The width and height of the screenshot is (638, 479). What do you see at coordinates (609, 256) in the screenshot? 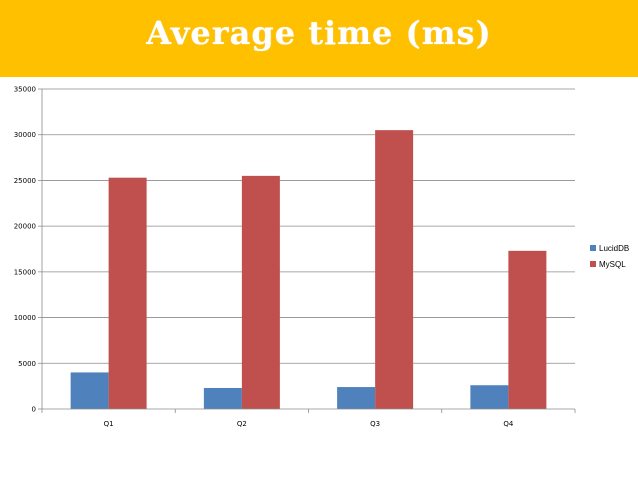
I see `legend: LucidDB MySQL` at bounding box center [609, 256].